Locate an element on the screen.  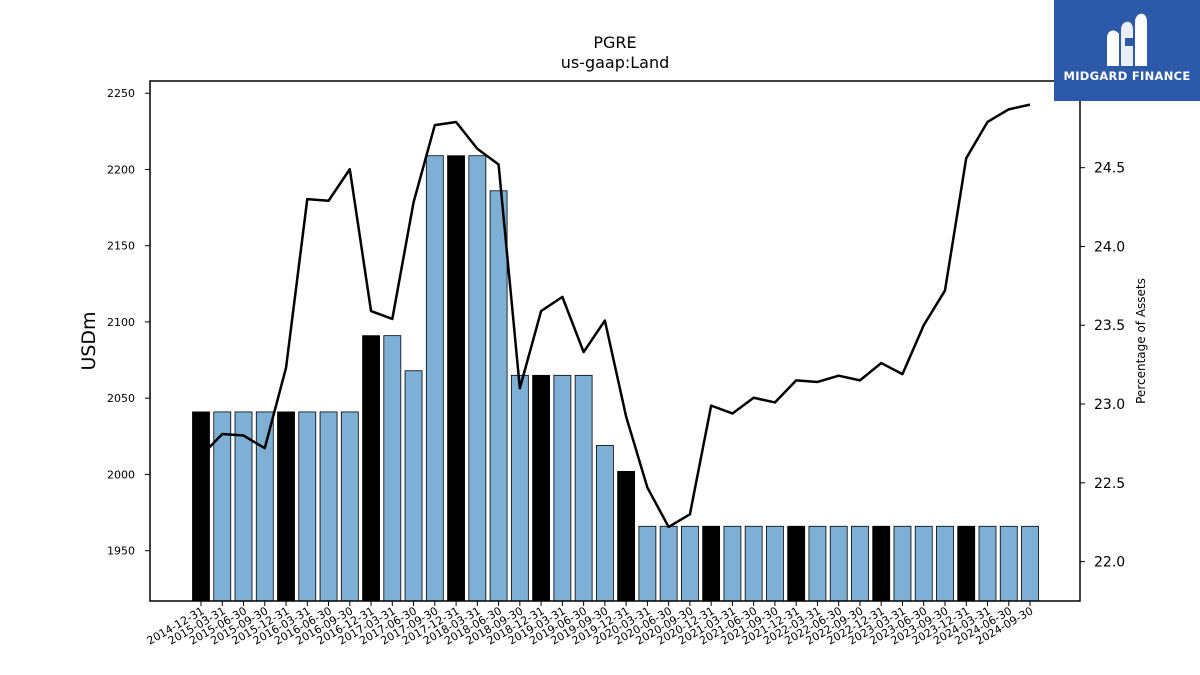
y2-tick-label: 24.5 is located at coordinates (1109, 169).